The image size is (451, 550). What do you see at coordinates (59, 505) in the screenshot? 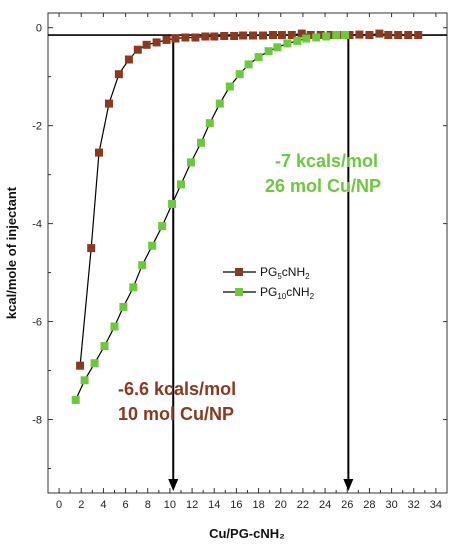
I see `x-tick-label: 0` at bounding box center [59, 505].